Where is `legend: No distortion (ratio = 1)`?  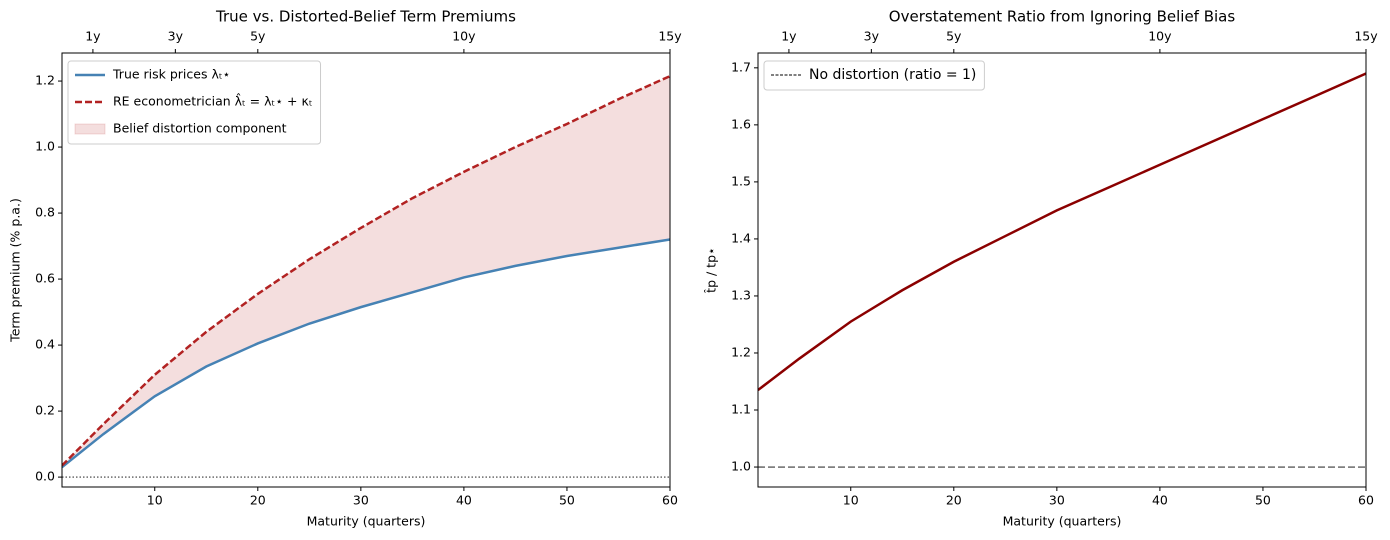 legend: No distortion (ratio = 1) is located at coordinates (874, 75).